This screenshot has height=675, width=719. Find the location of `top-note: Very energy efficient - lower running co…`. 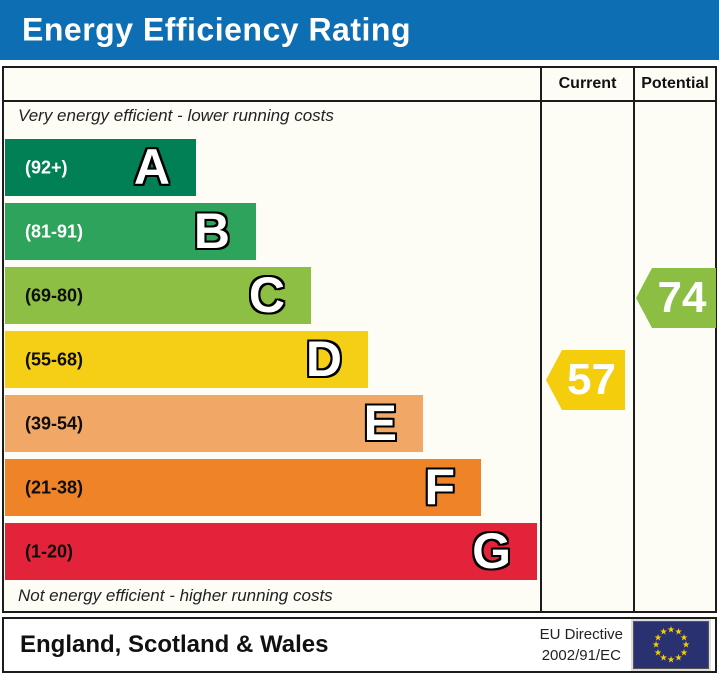

top-note: Very energy efficient - lower running co… is located at coordinates (176, 115).